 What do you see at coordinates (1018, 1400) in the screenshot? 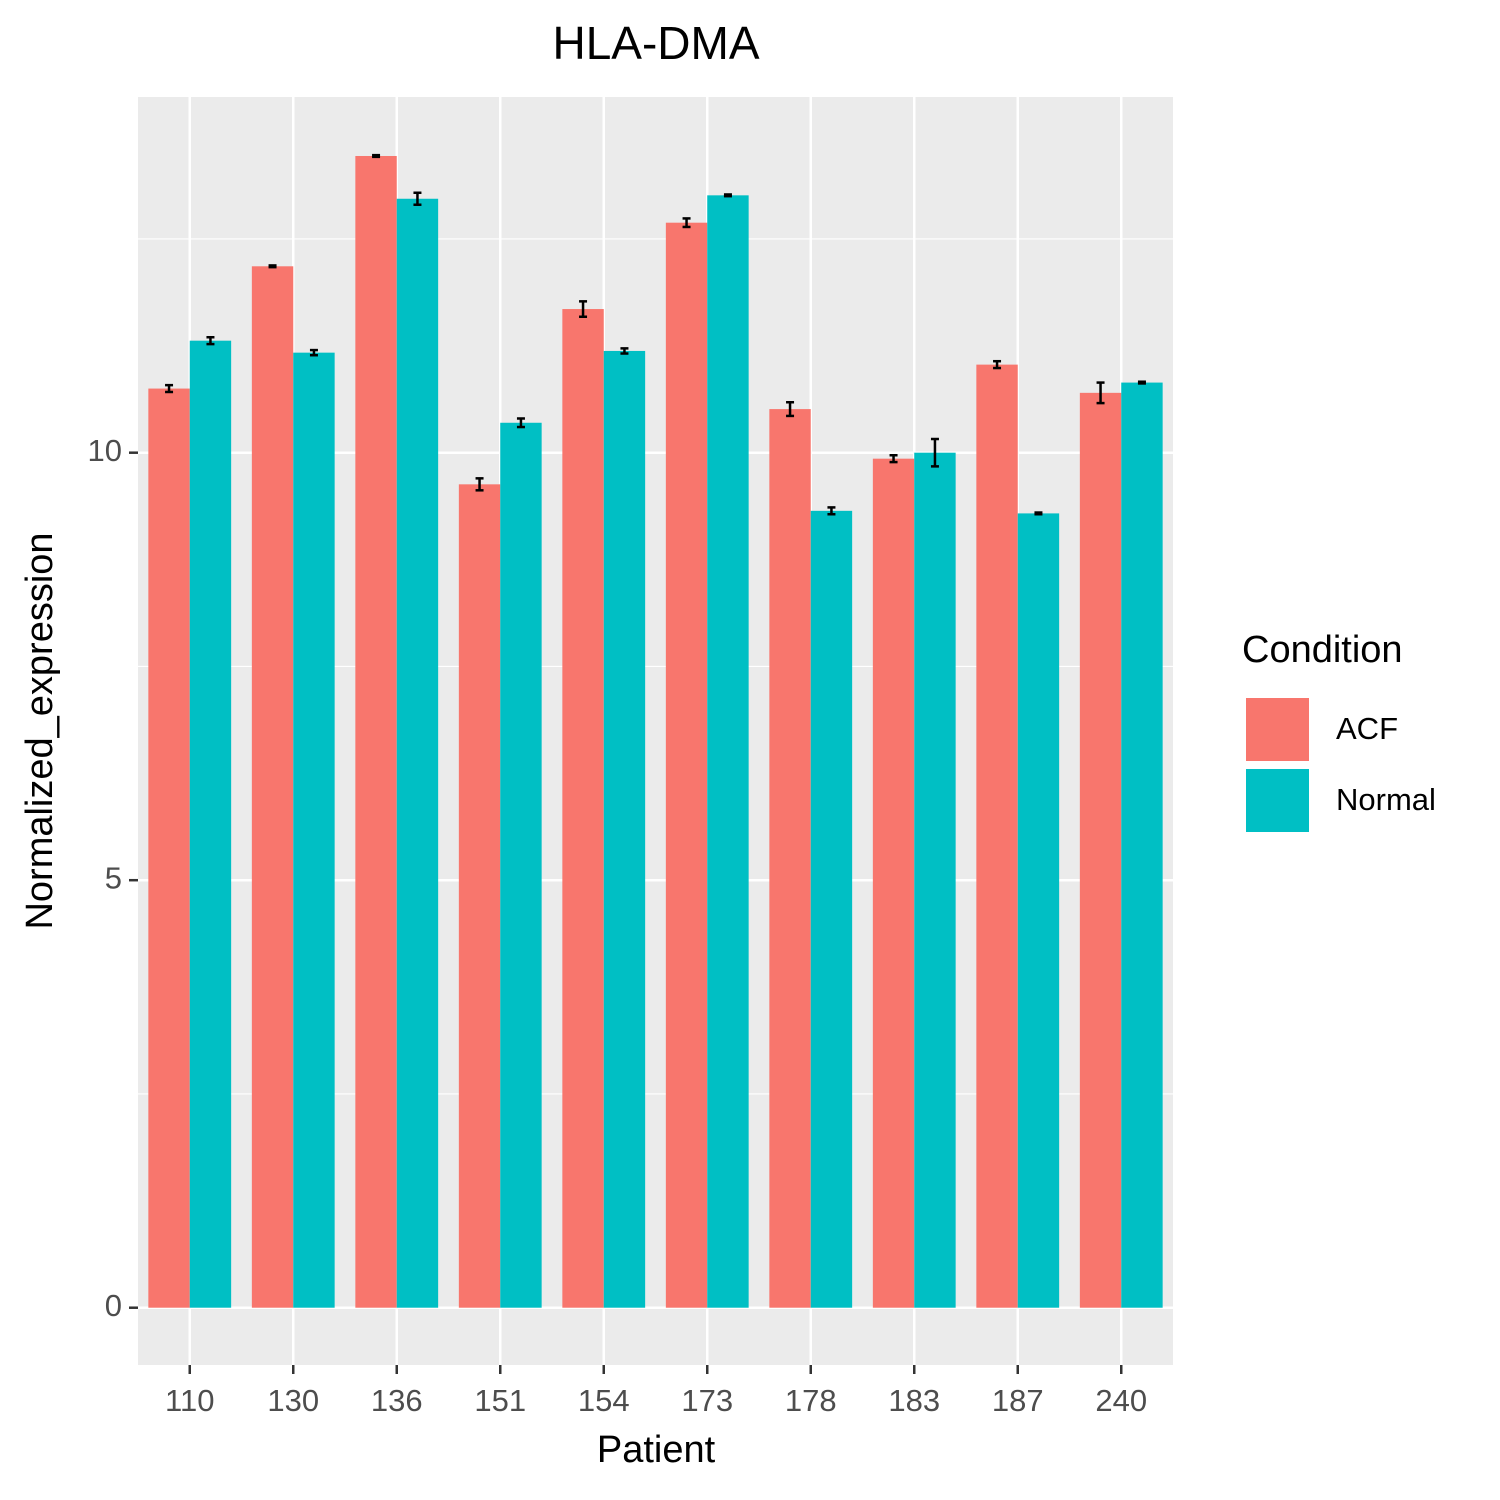
I see `x-tick-label: 187` at bounding box center [1018, 1400].